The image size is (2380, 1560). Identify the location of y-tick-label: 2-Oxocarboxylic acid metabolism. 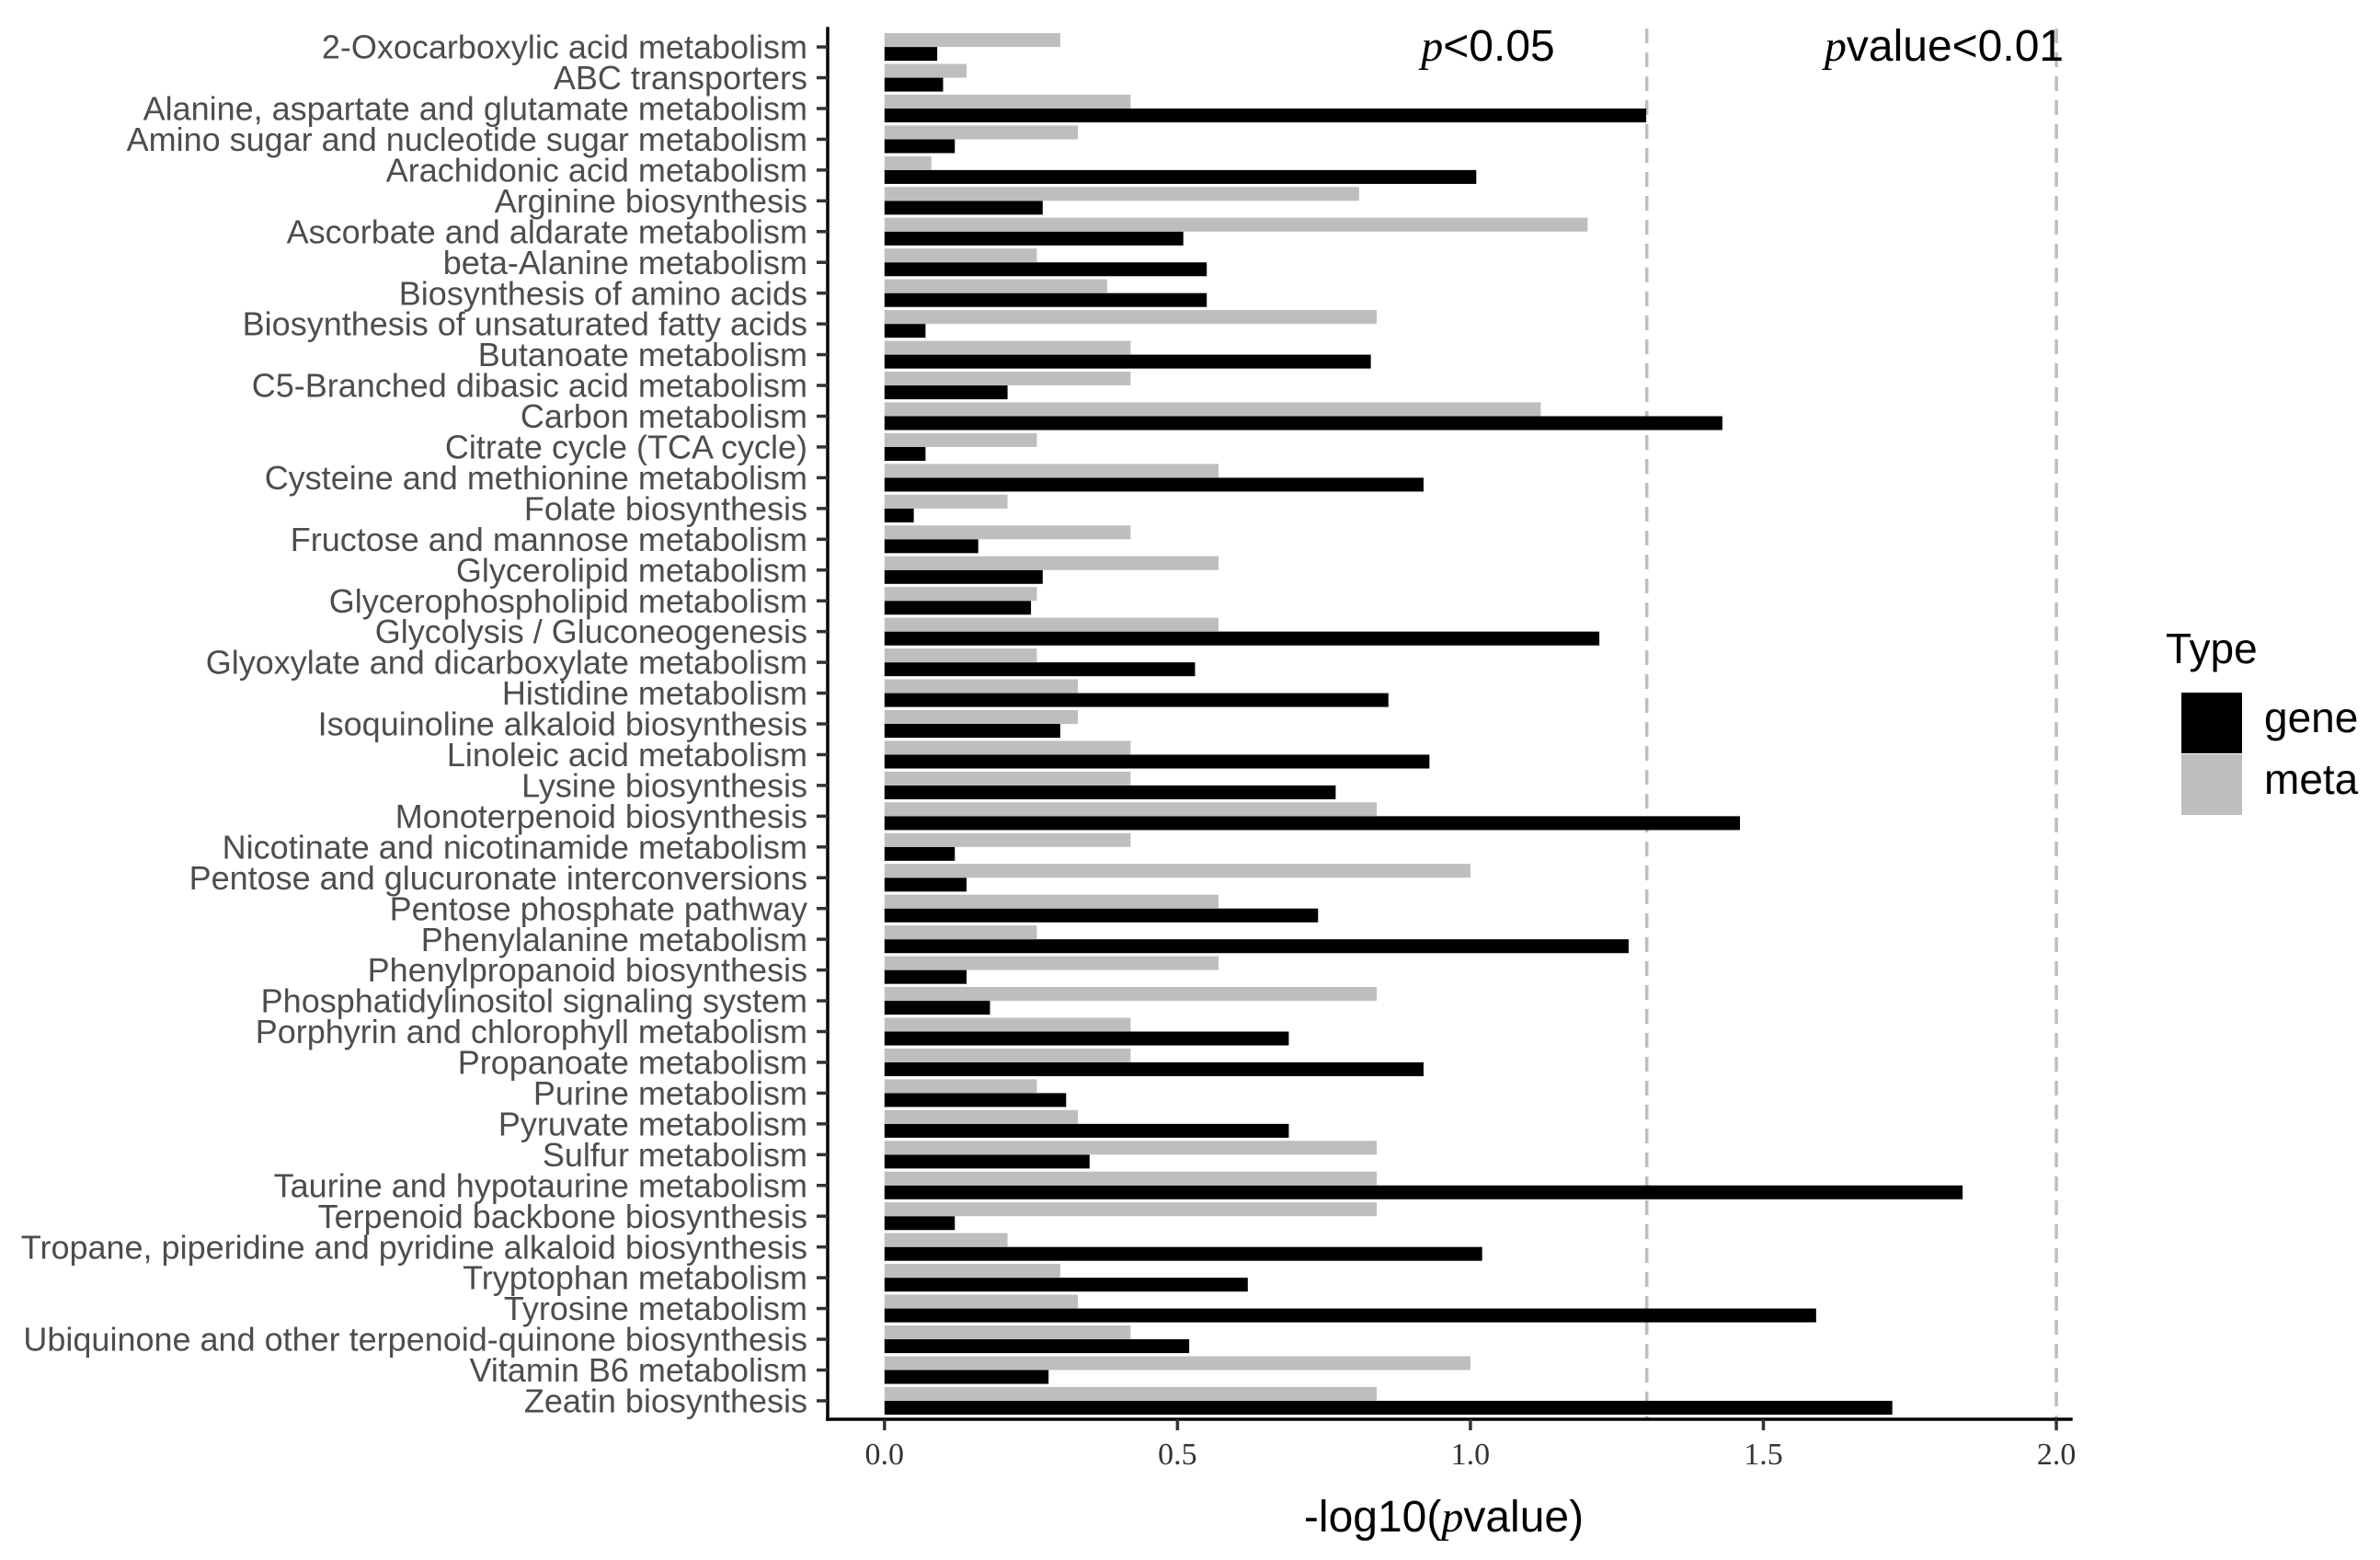
(564, 47).